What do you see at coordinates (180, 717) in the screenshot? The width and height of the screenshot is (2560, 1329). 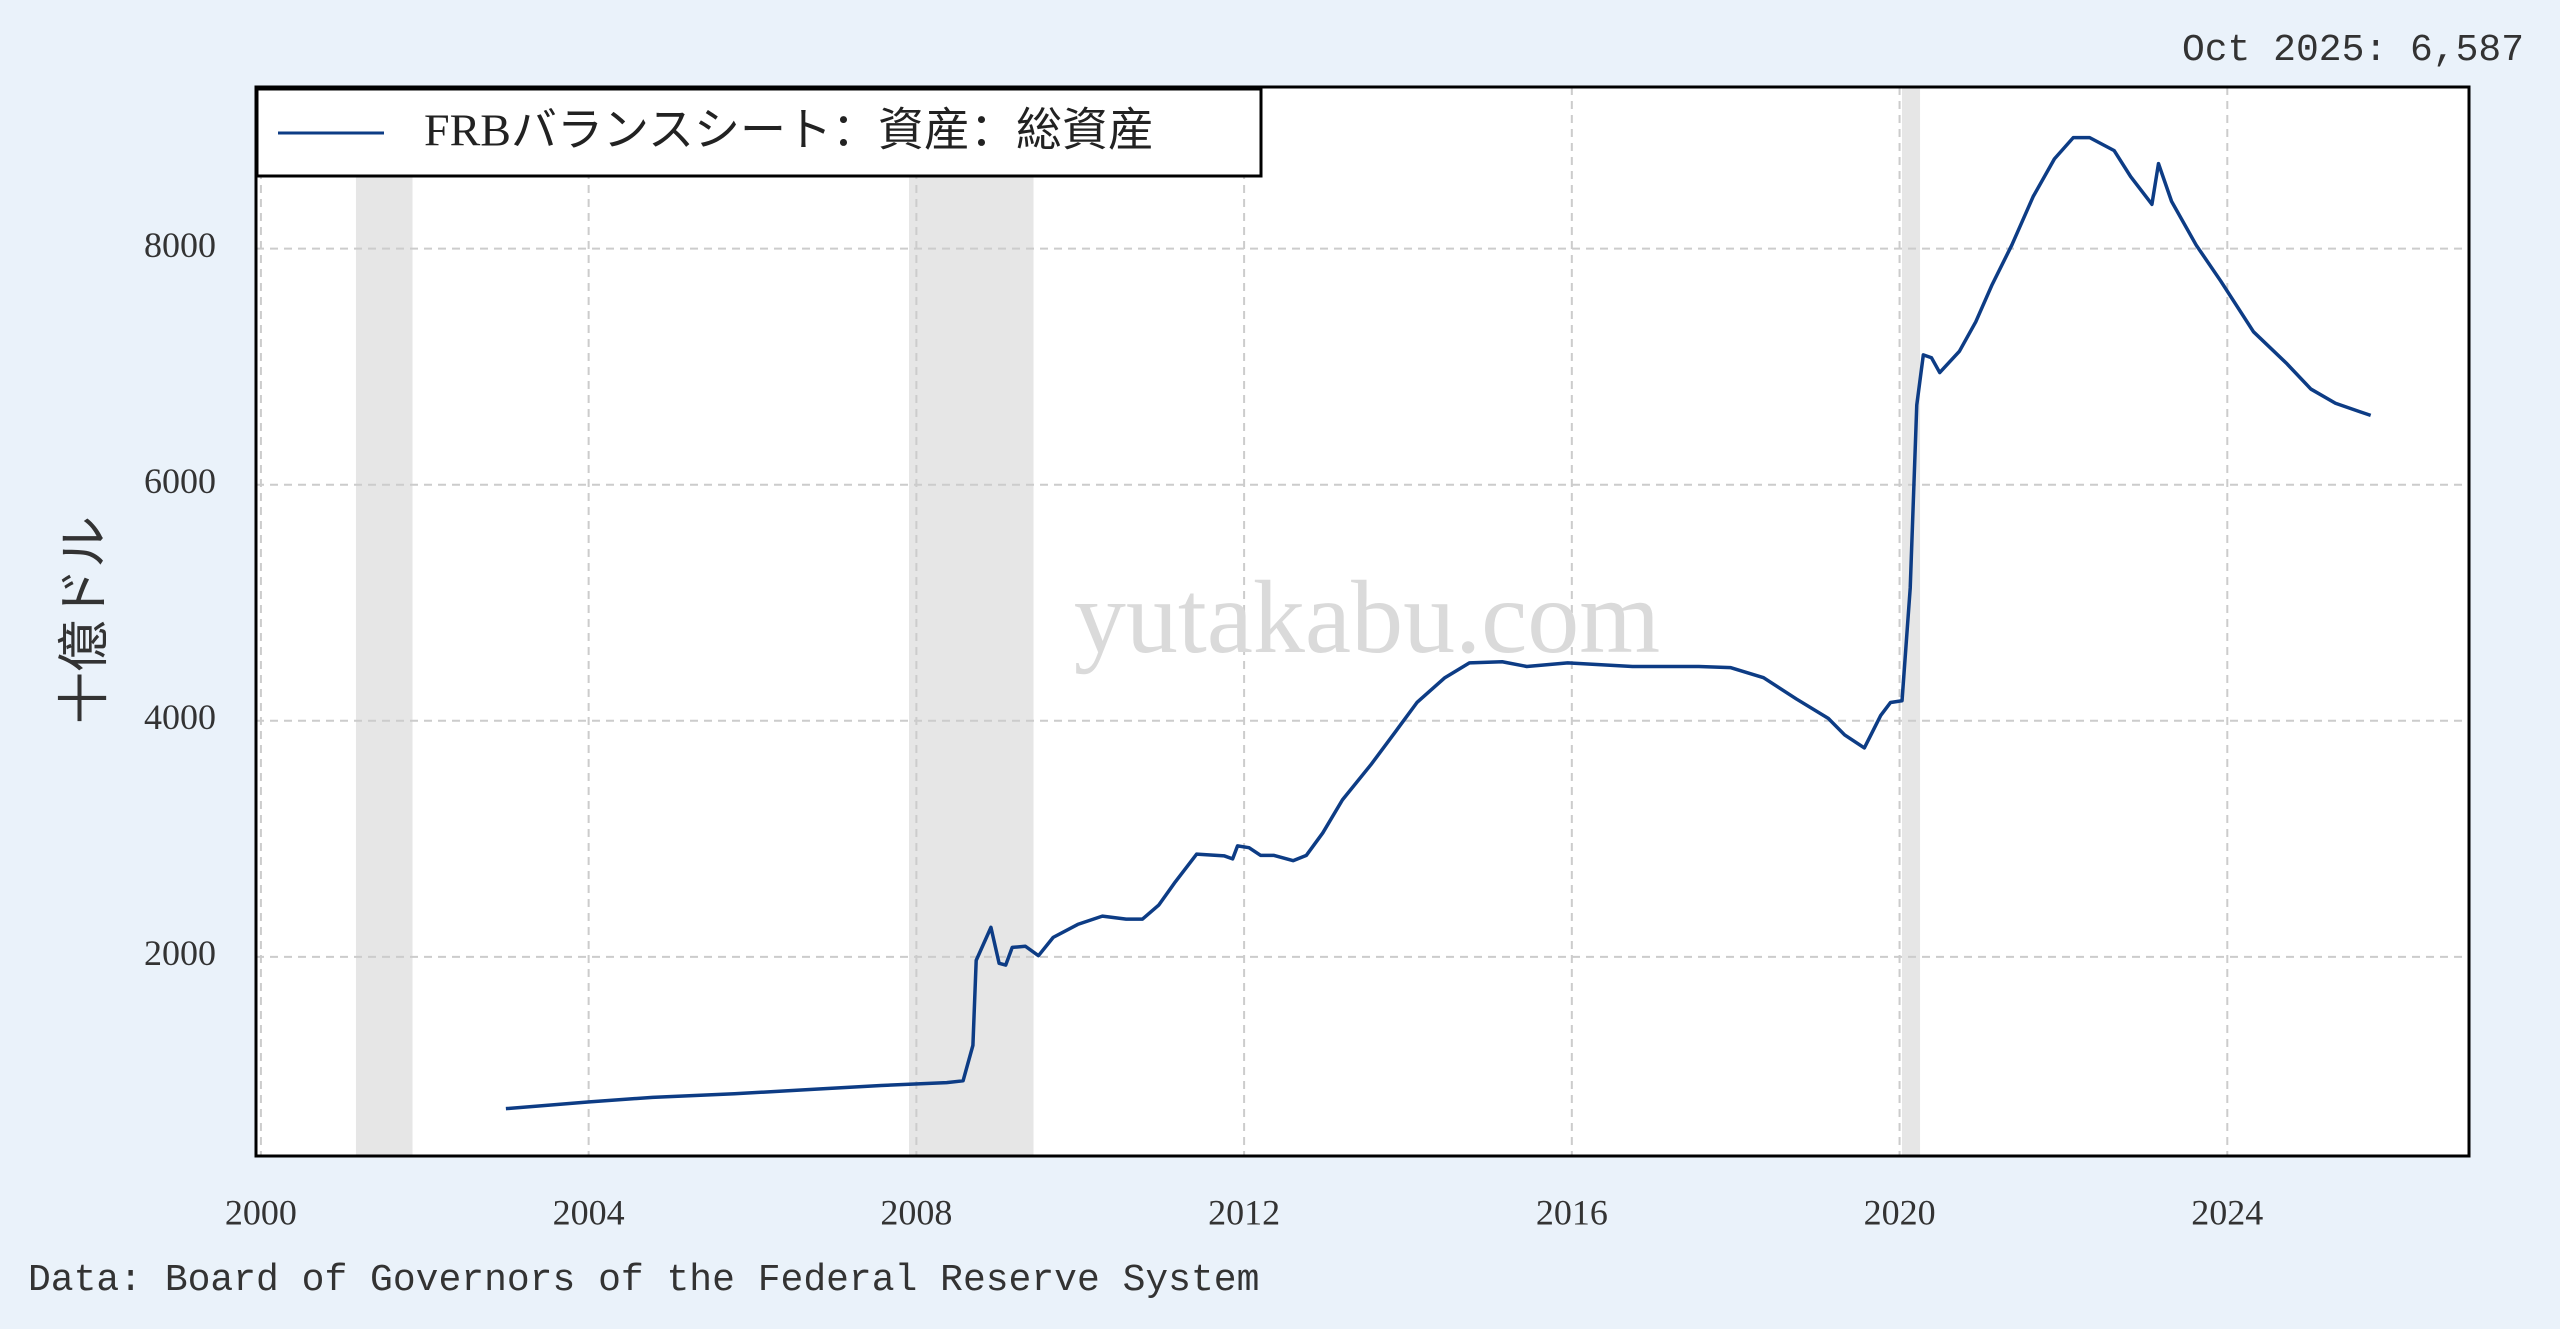 I see `y-tick-label: 4000` at bounding box center [180, 717].